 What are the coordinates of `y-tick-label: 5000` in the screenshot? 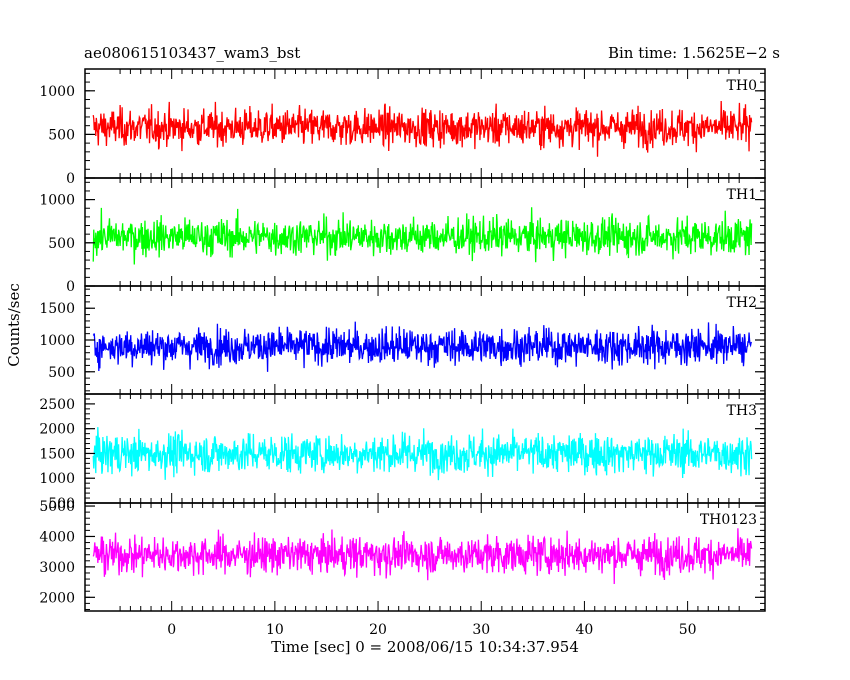 It's located at (57, 507).